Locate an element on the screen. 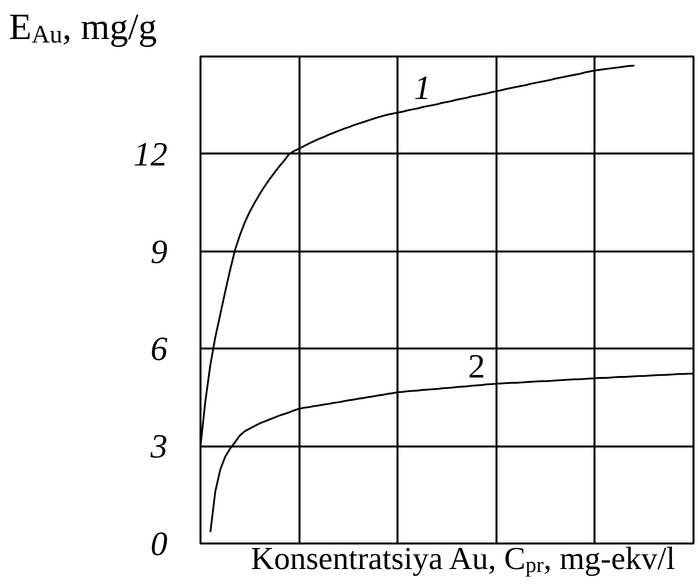  x-axis-title: Konsentratsiya Au, C$_{pr}$, mg-ekv/l is located at coordinates (463, 559).